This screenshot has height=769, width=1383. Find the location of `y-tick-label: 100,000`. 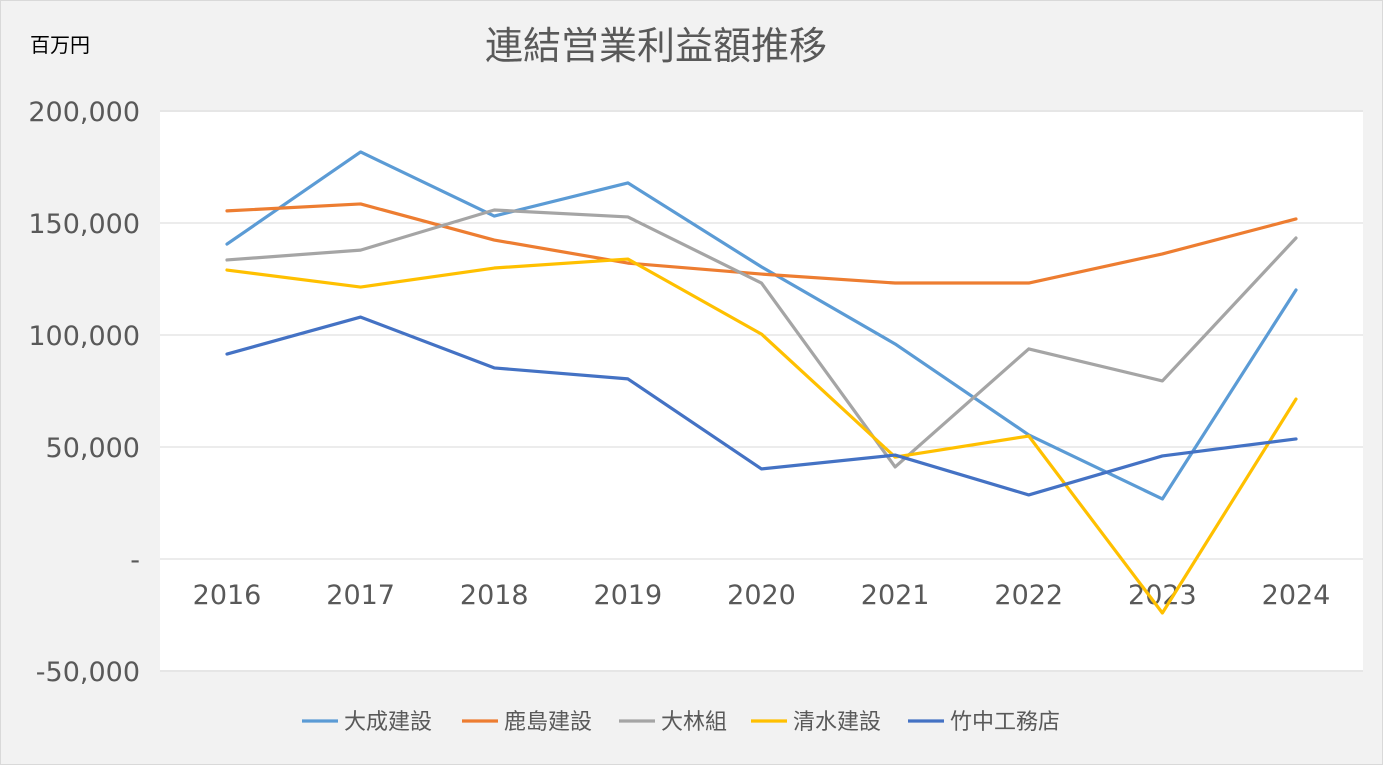

y-tick-label: 100,000 is located at coordinates (84, 336).